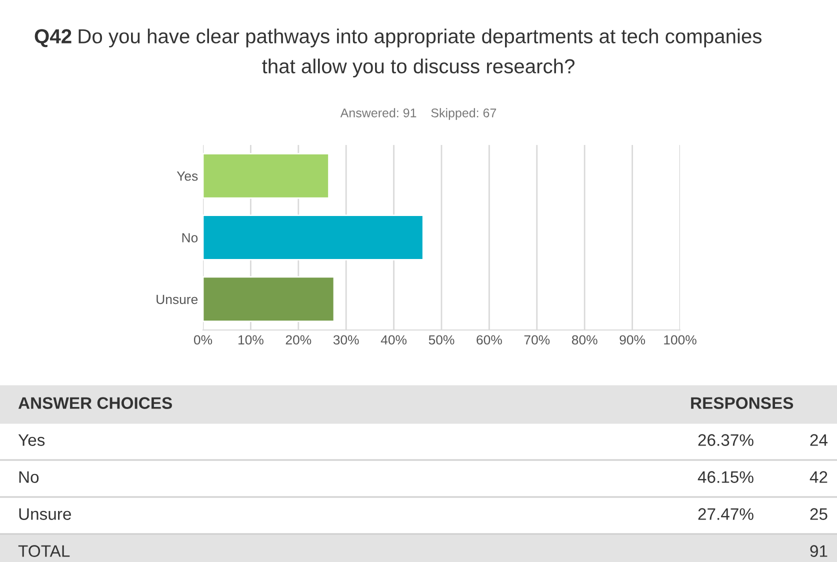  I want to click on y-tick-label: Unsure, so click(177, 299).